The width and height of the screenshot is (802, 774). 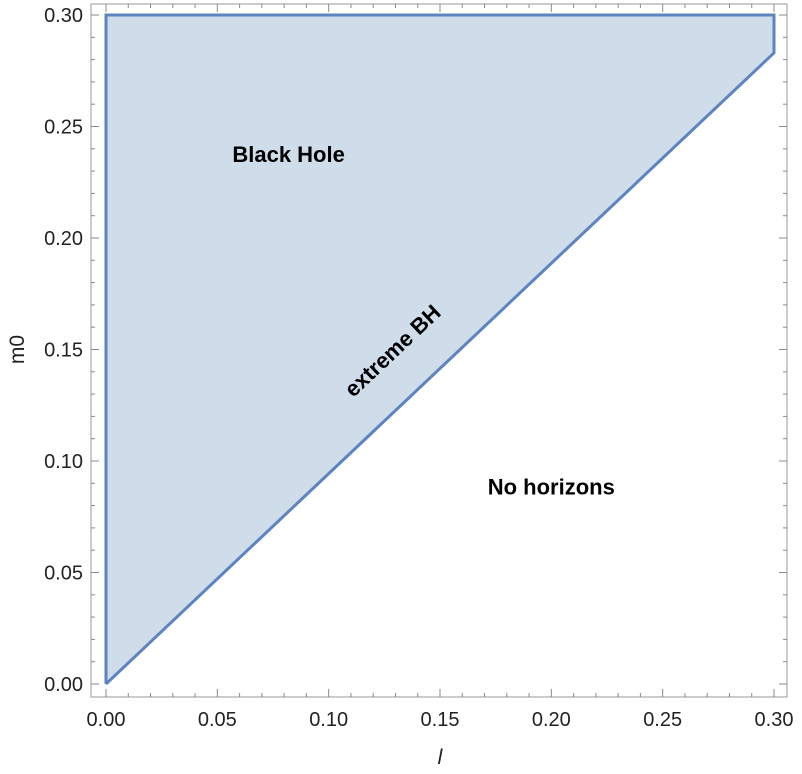 What do you see at coordinates (551, 720) in the screenshot?
I see `x-tick-label: 0.20` at bounding box center [551, 720].